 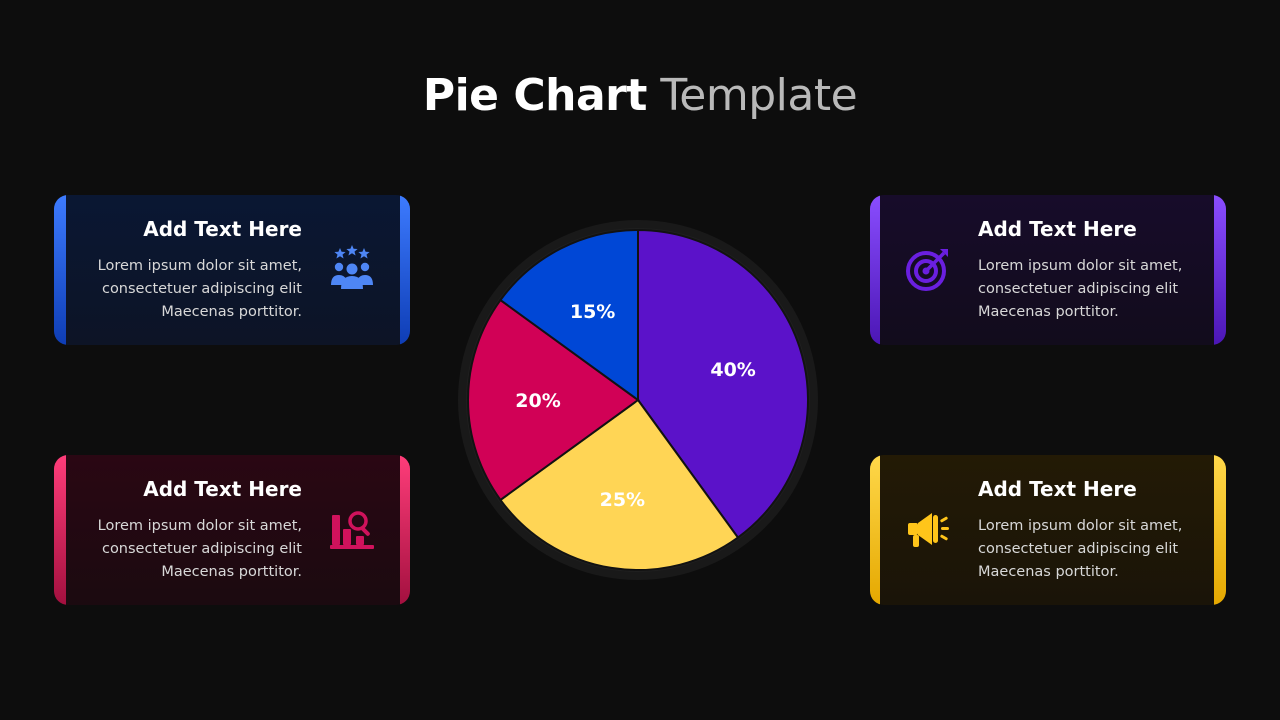 I want to click on pie-chart-svg: 40% 25% 20% 15%, so click(x=638, y=400).